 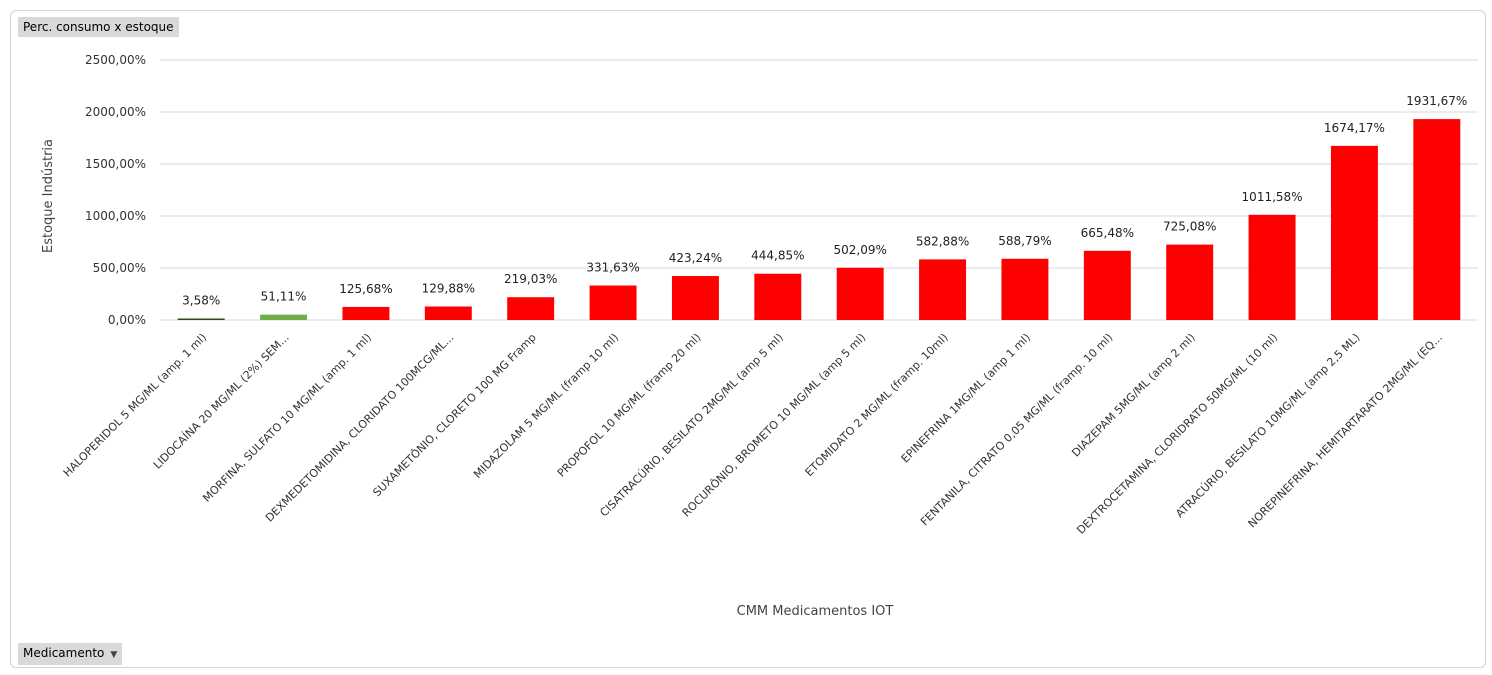 I want to click on data-label: 331,63%, so click(x=612, y=268).